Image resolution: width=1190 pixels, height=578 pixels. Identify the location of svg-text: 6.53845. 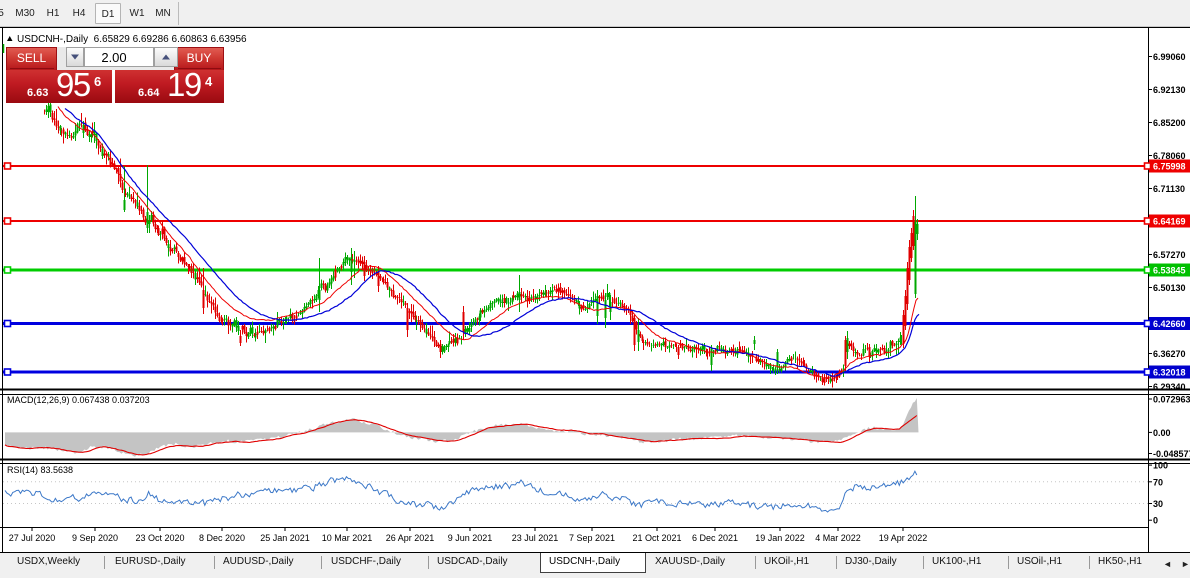
(1169, 271).